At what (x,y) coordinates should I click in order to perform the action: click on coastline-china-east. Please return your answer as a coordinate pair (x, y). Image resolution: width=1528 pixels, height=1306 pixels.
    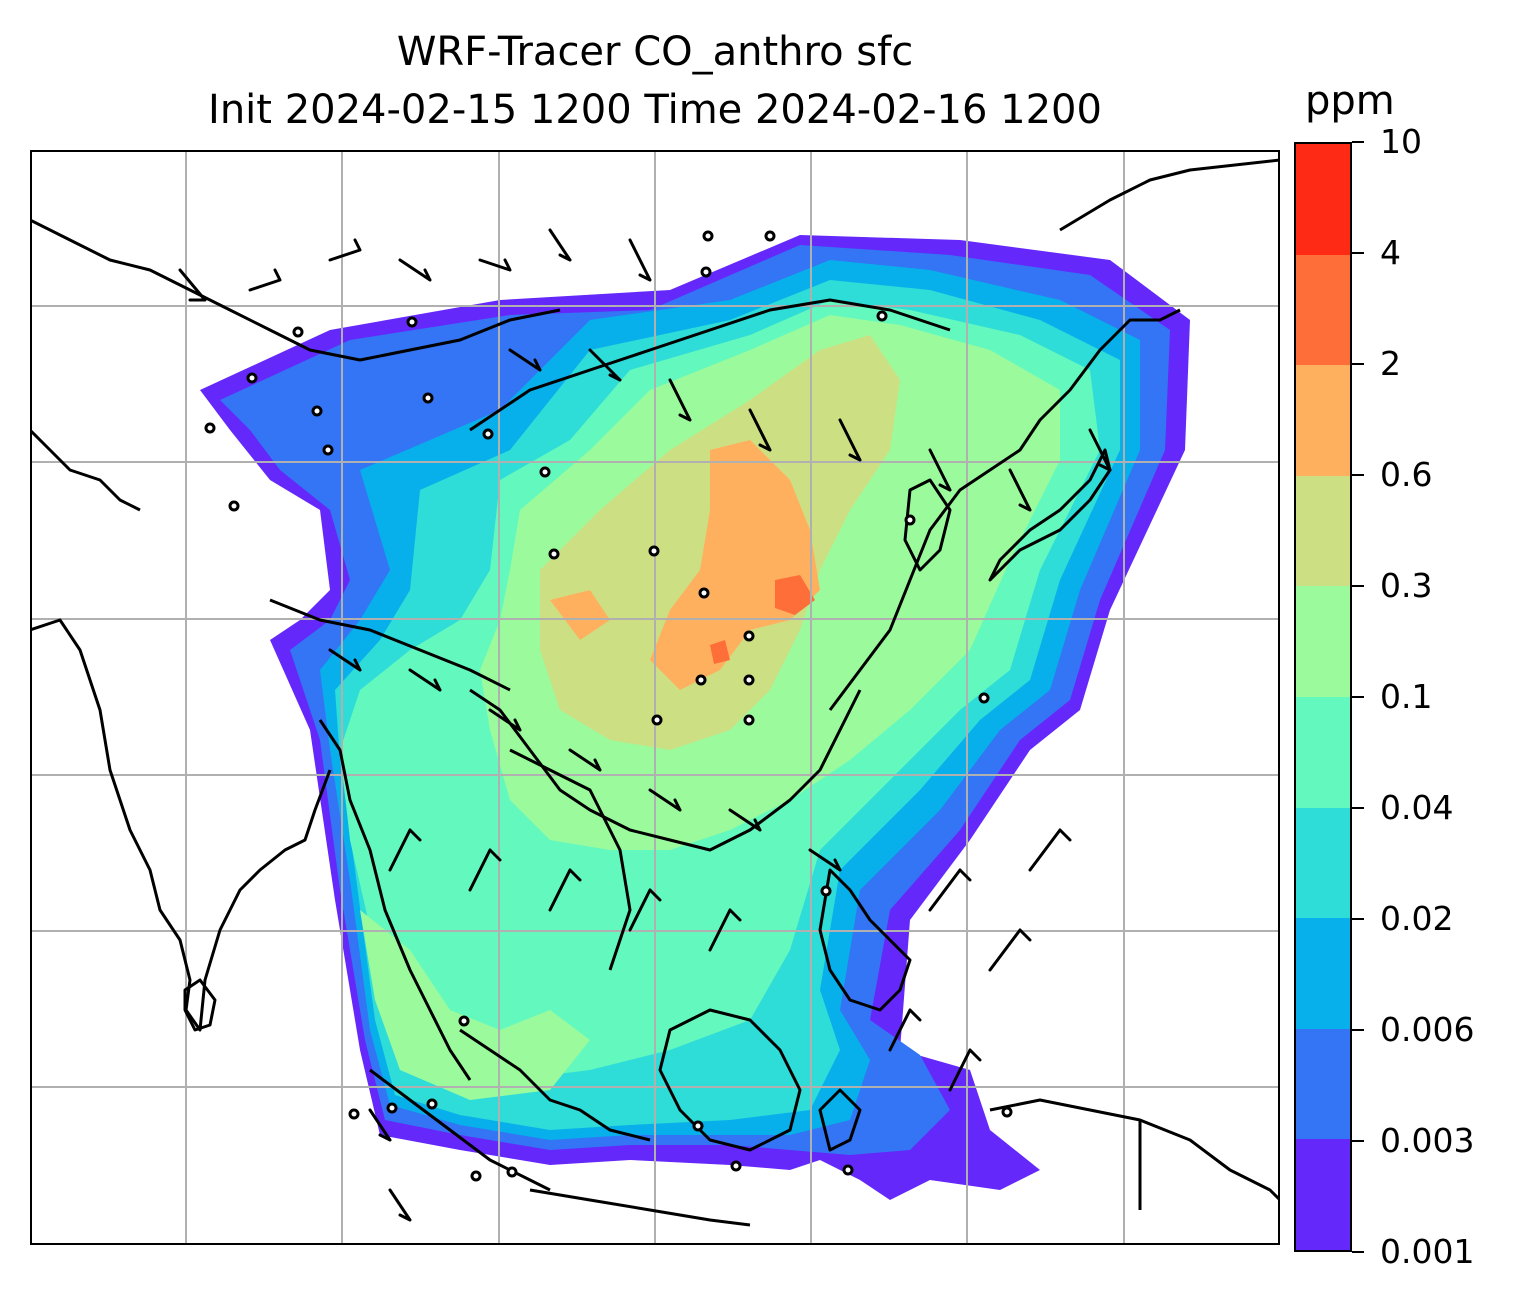
    Looking at the image, I should click on (1004, 509).